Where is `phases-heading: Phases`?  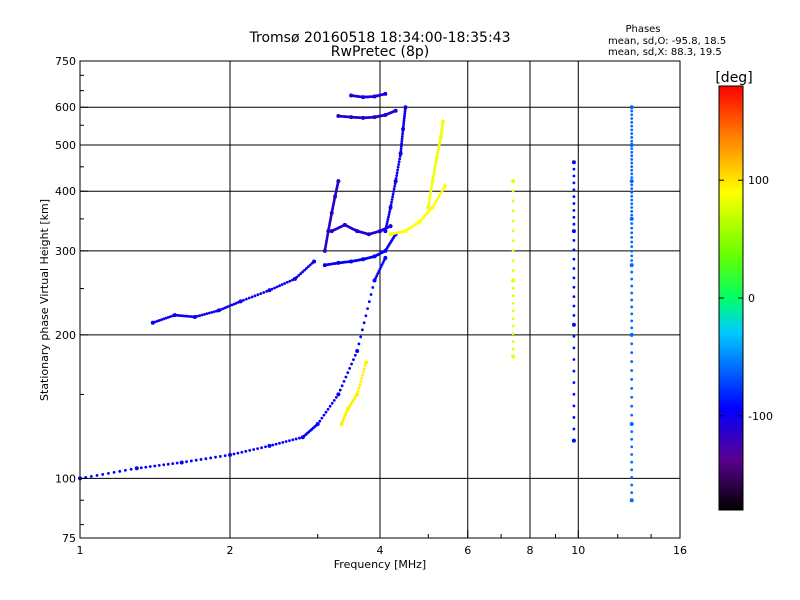
phases-heading: Phases is located at coordinates (642, 29).